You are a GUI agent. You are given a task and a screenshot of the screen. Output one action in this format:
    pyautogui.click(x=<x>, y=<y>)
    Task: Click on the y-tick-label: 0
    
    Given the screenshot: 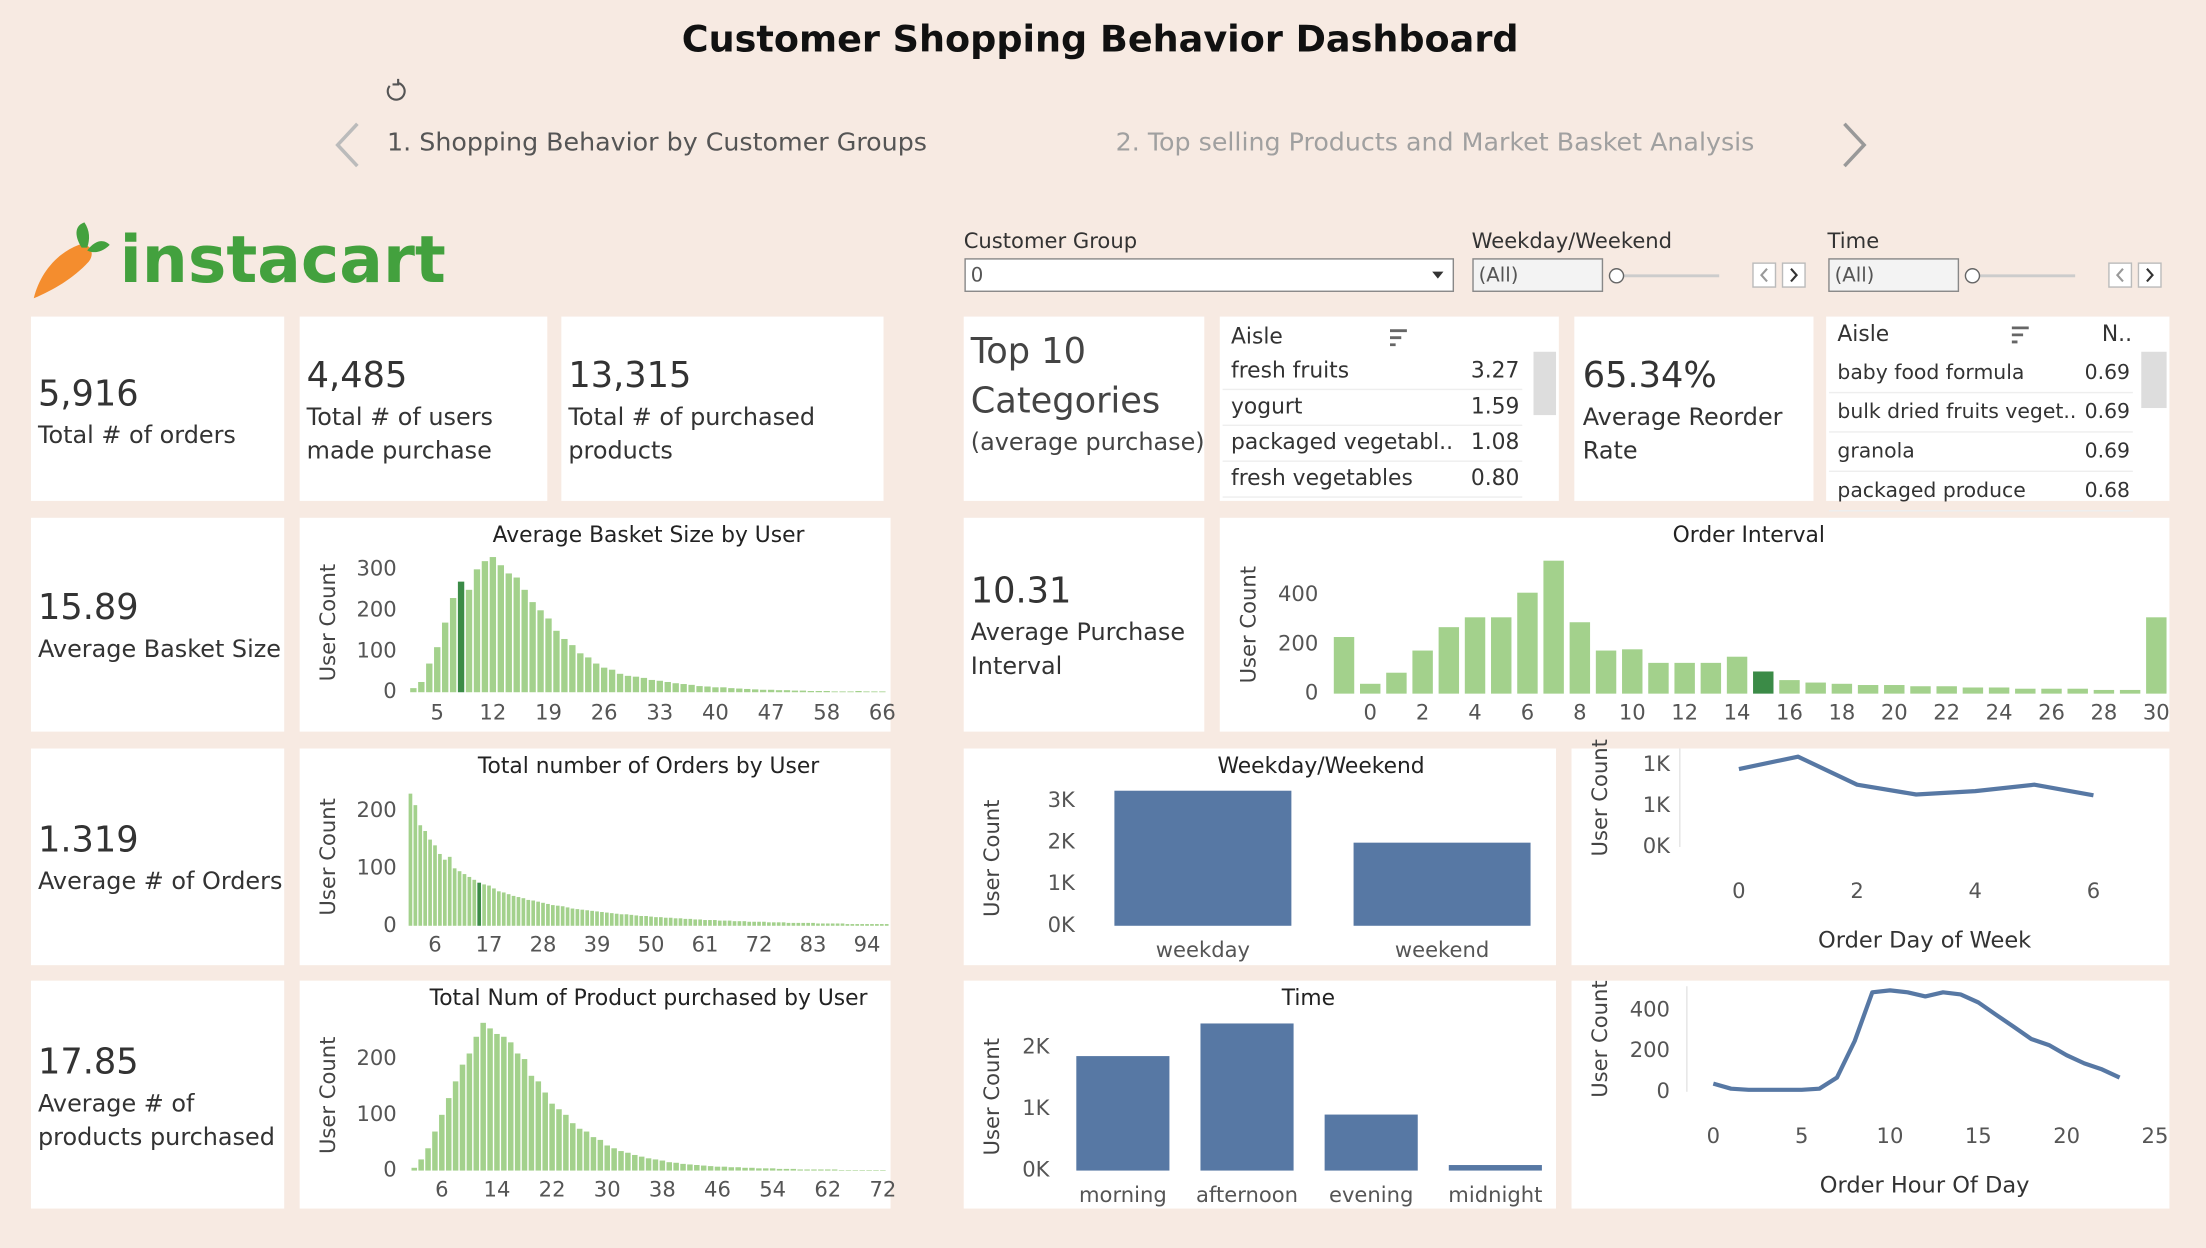 What is the action you would take?
    pyautogui.click(x=389, y=1169)
    